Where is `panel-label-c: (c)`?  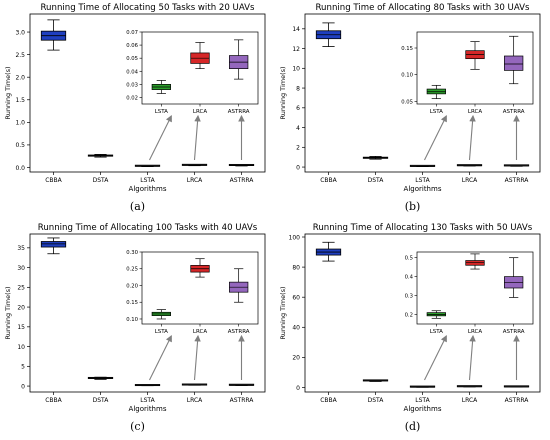 panel-label-c: (c) is located at coordinates (137, 426).